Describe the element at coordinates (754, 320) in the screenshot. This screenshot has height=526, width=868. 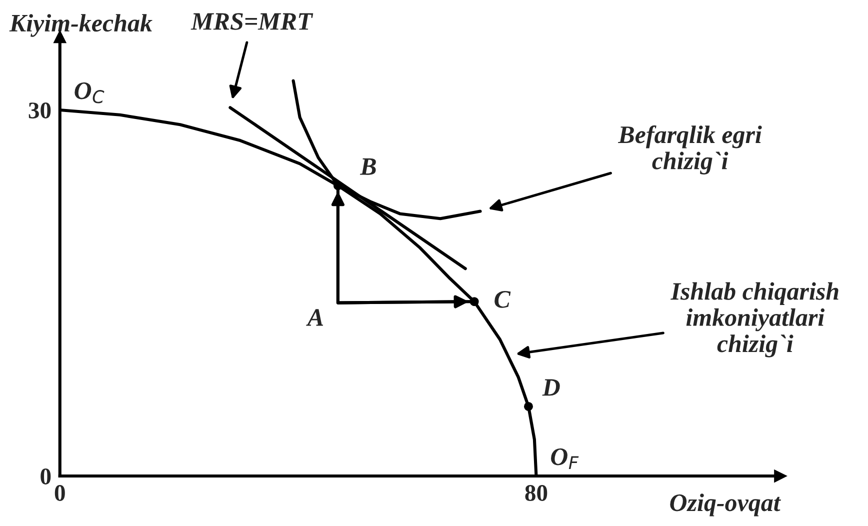
I see `annotation: Ishlab chiqarish imkoniyatlari chizig`i` at that location.